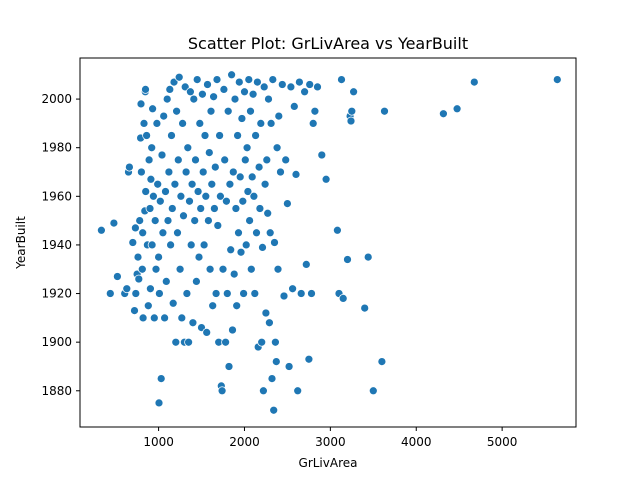  What do you see at coordinates (56, 391) in the screenshot?
I see `y-tick-label: 1880` at bounding box center [56, 391].